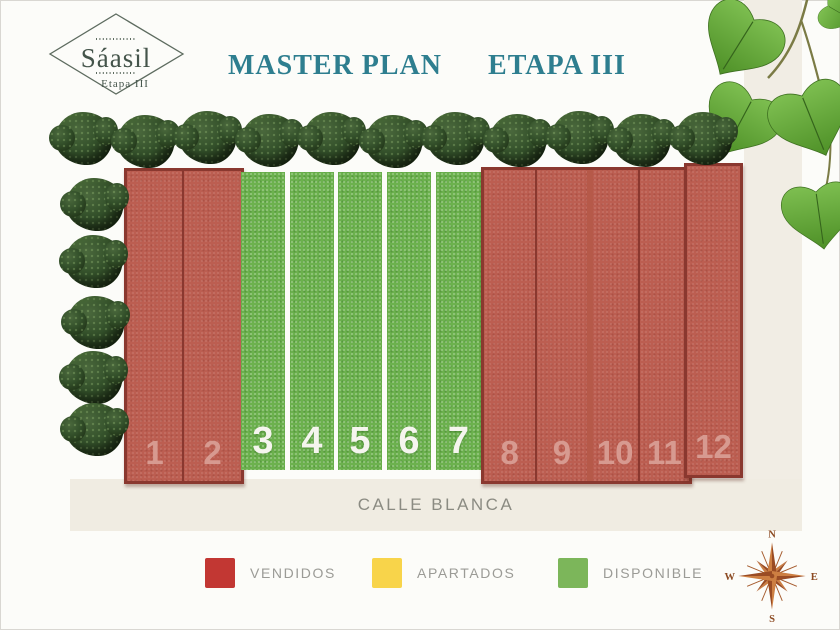 The height and width of the screenshot is (630, 840). Describe the element at coordinates (573, 573) in the screenshot. I see `disponible-swatch-icon` at that location.